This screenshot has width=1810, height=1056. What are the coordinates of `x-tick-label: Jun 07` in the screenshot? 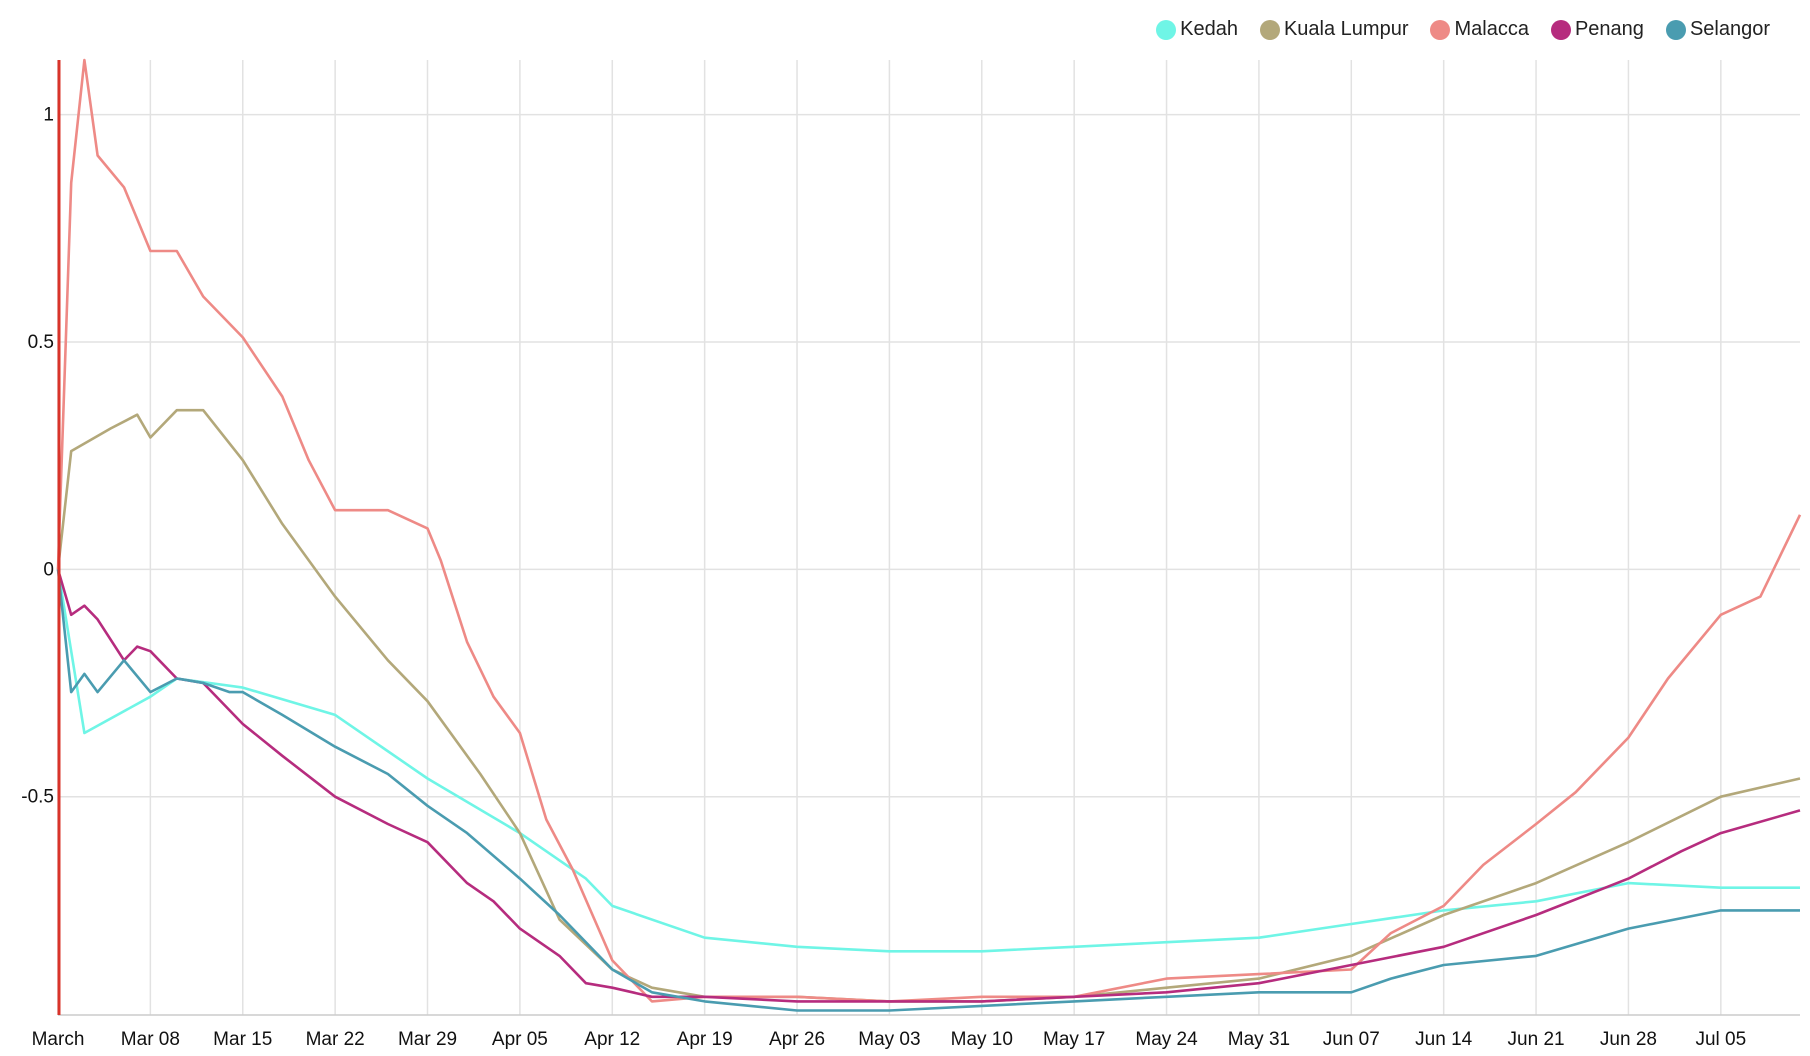 It's located at (1351, 1039).